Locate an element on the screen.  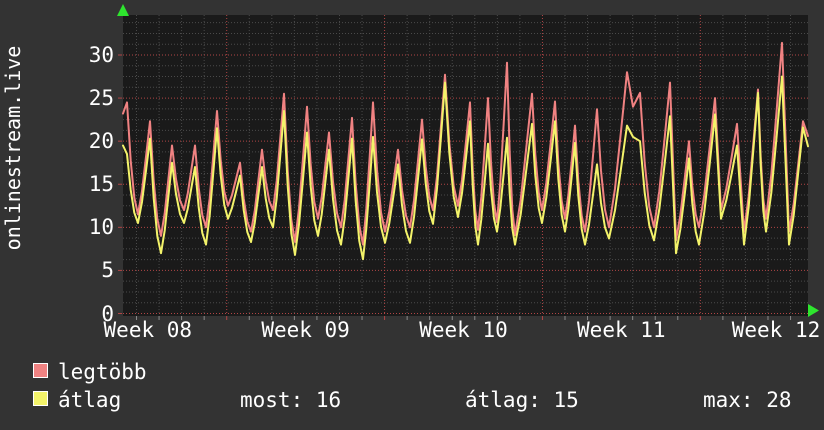
x-tick-label: Week 11 is located at coordinates (621, 330).